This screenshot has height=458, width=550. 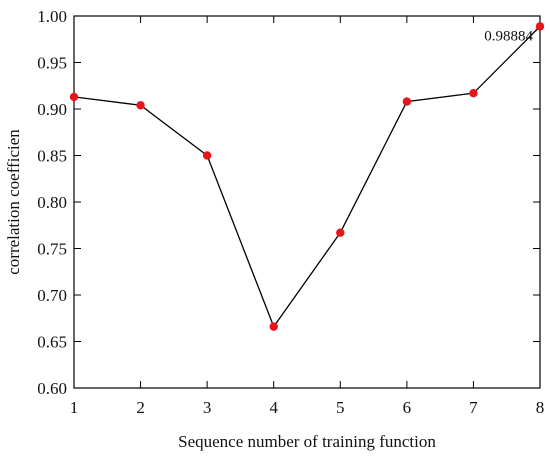 What do you see at coordinates (473, 407) in the screenshot?
I see `x-tick-label: 7` at bounding box center [473, 407].